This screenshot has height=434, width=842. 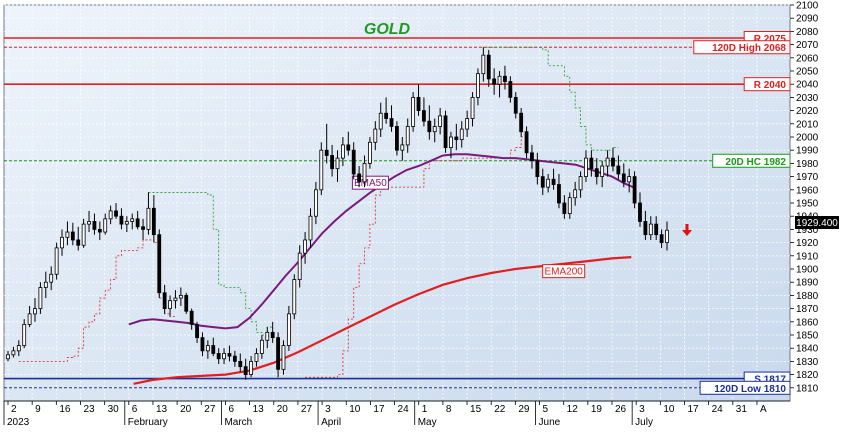 I want to click on level-tag: 120D High 2068, so click(x=742, y=47).